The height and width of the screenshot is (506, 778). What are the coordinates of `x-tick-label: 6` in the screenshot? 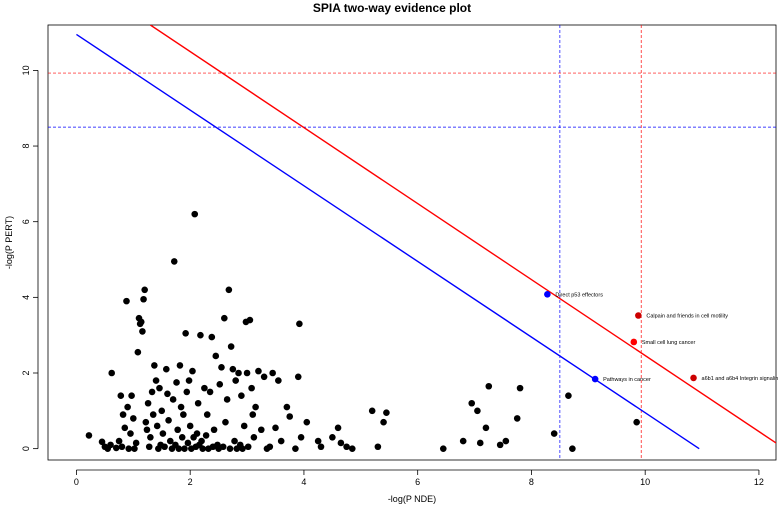 It's located at (417, 482).